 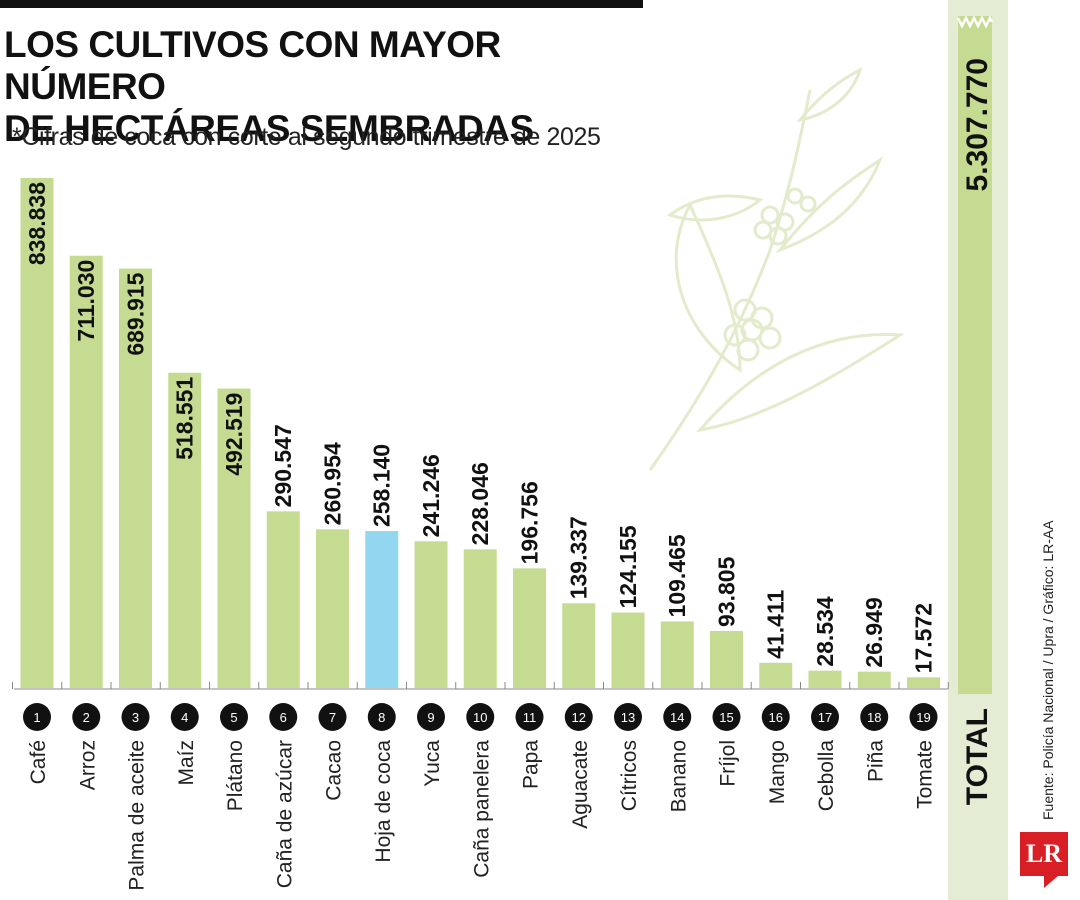 I want to click on rank-number: 8, so click(x=381, y=717).